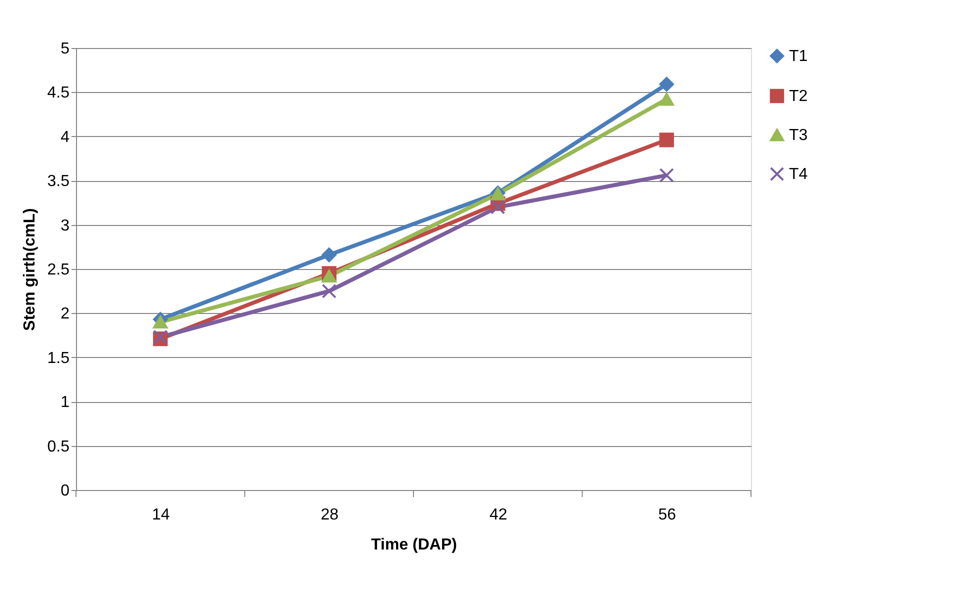  I want to click on y-tick-label: 4.5, so click(58, 93).